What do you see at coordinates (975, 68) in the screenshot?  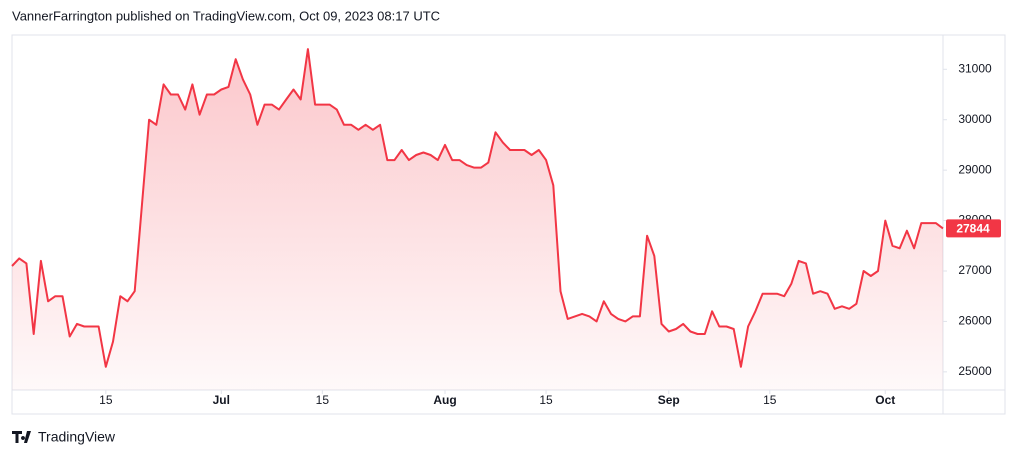 I see `y-tick-label: 31000` at bounding box center [975, 68].